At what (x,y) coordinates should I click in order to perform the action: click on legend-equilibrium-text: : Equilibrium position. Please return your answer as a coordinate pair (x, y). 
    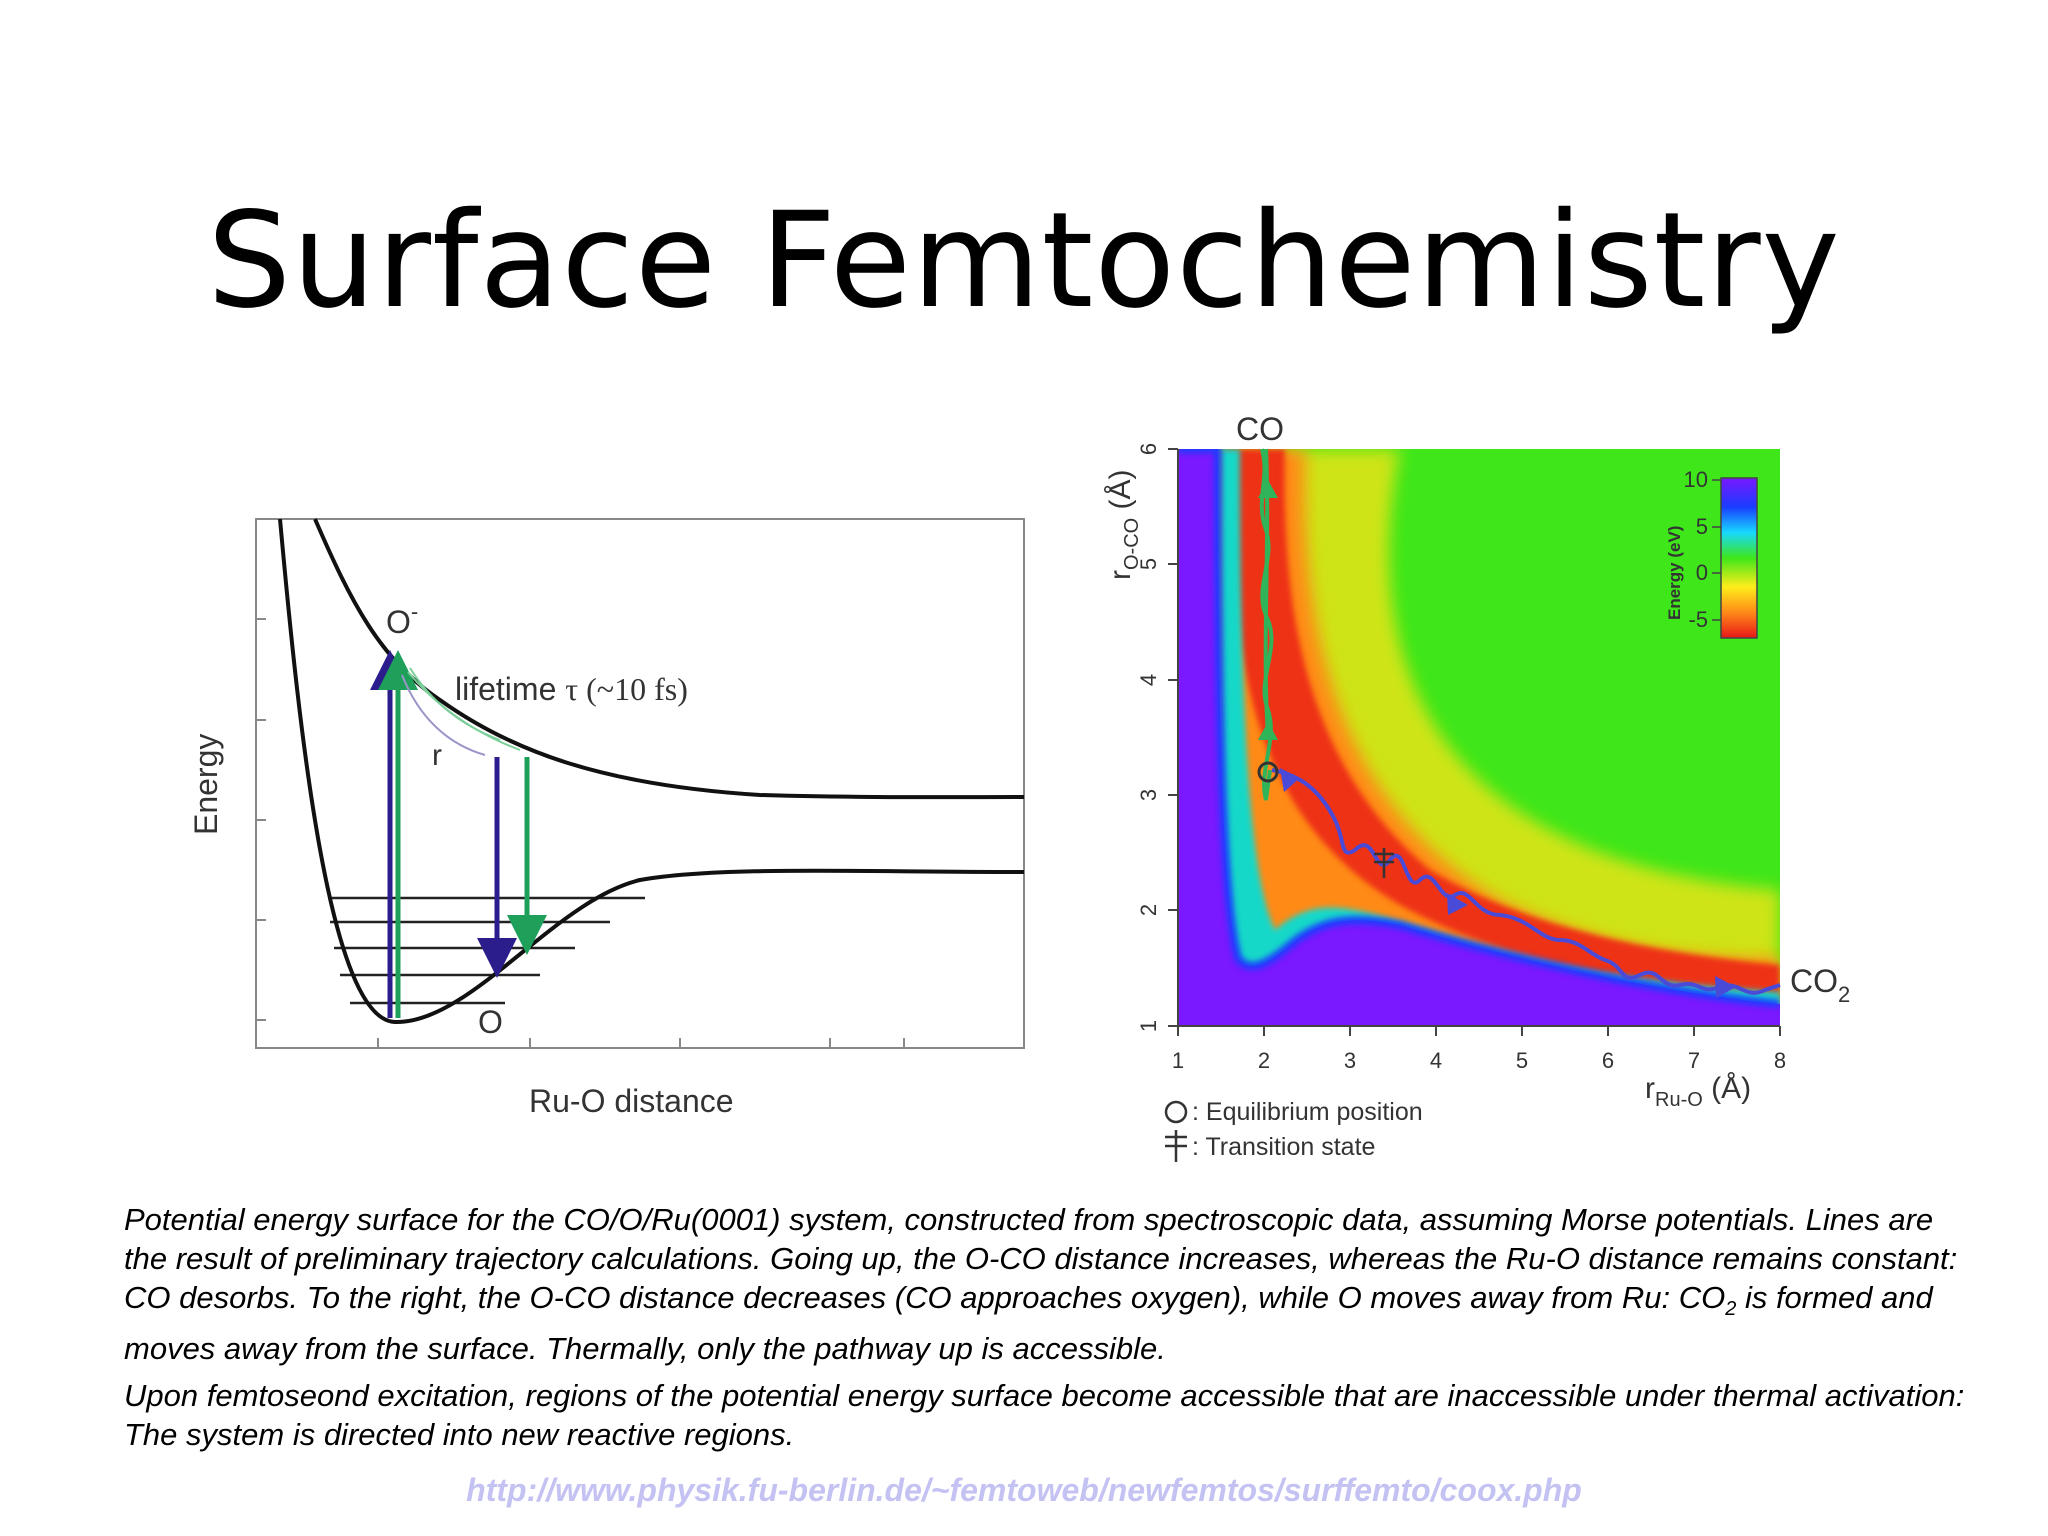
    Looking at the image, I should click on (1307, 1112).